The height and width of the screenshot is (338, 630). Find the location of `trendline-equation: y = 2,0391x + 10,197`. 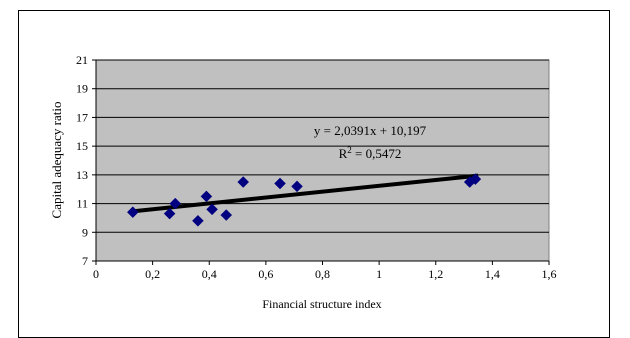

trendline-equation: y = 2,0391x + 10,197 is located at coordinates (370, 130).